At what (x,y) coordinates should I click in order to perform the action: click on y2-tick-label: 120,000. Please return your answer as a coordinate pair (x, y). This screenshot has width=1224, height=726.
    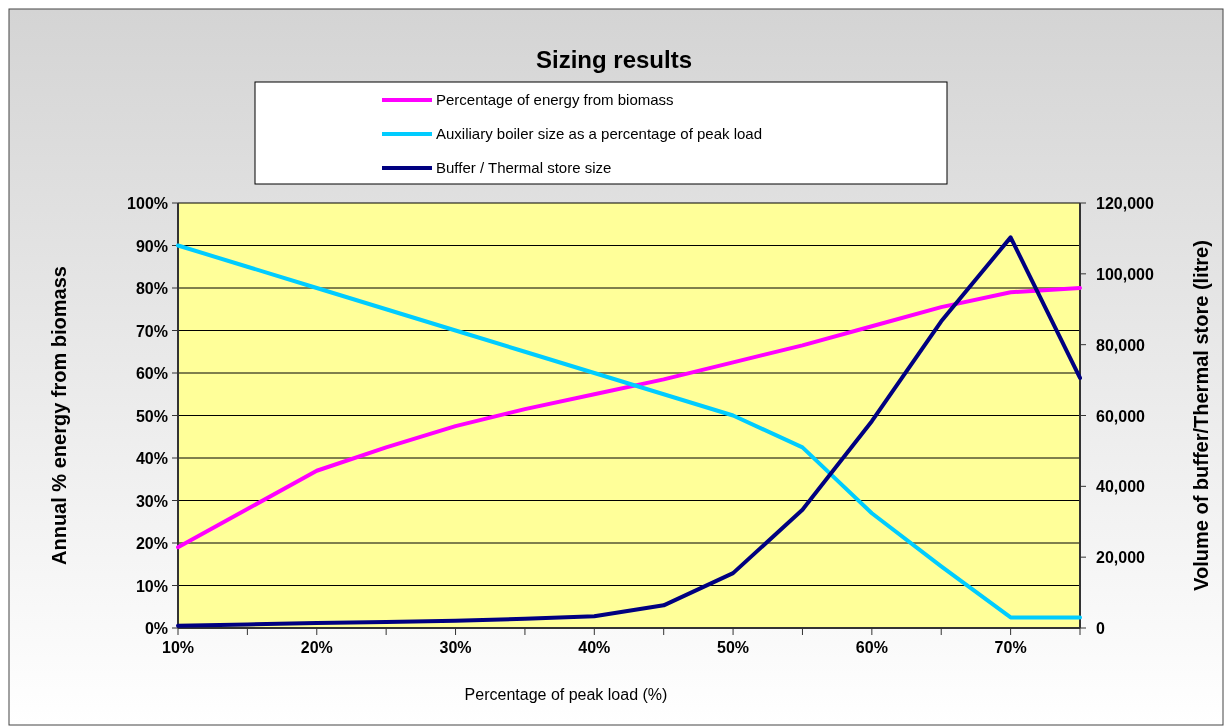
    Looking at the image, I should click on (1125, 203).